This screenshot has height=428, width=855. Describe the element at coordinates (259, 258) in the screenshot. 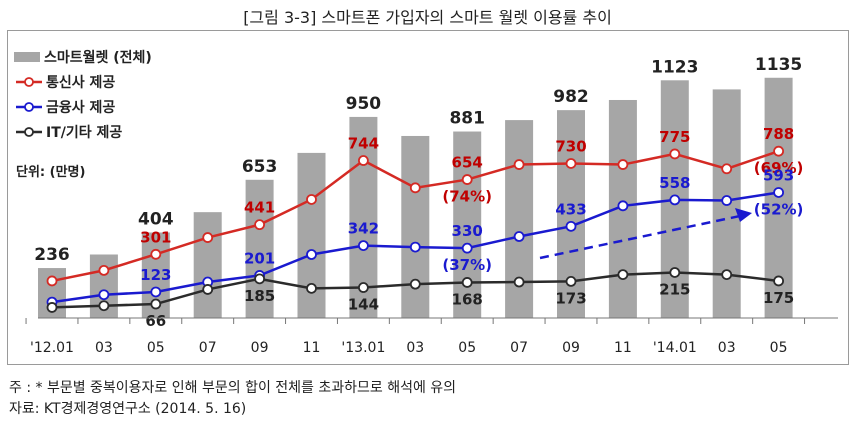

I see `series-value-label: 201` at that location.